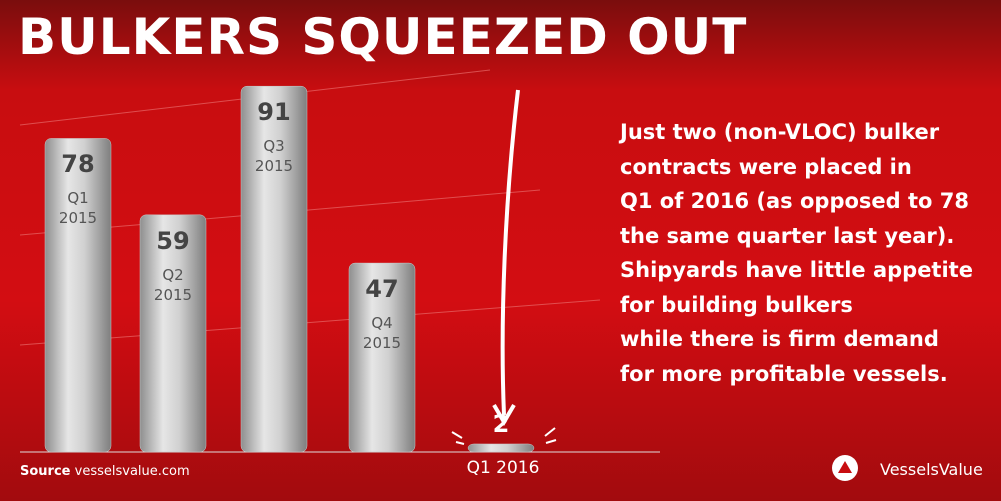  I want to click on source-label: Source, so click(45, 471).